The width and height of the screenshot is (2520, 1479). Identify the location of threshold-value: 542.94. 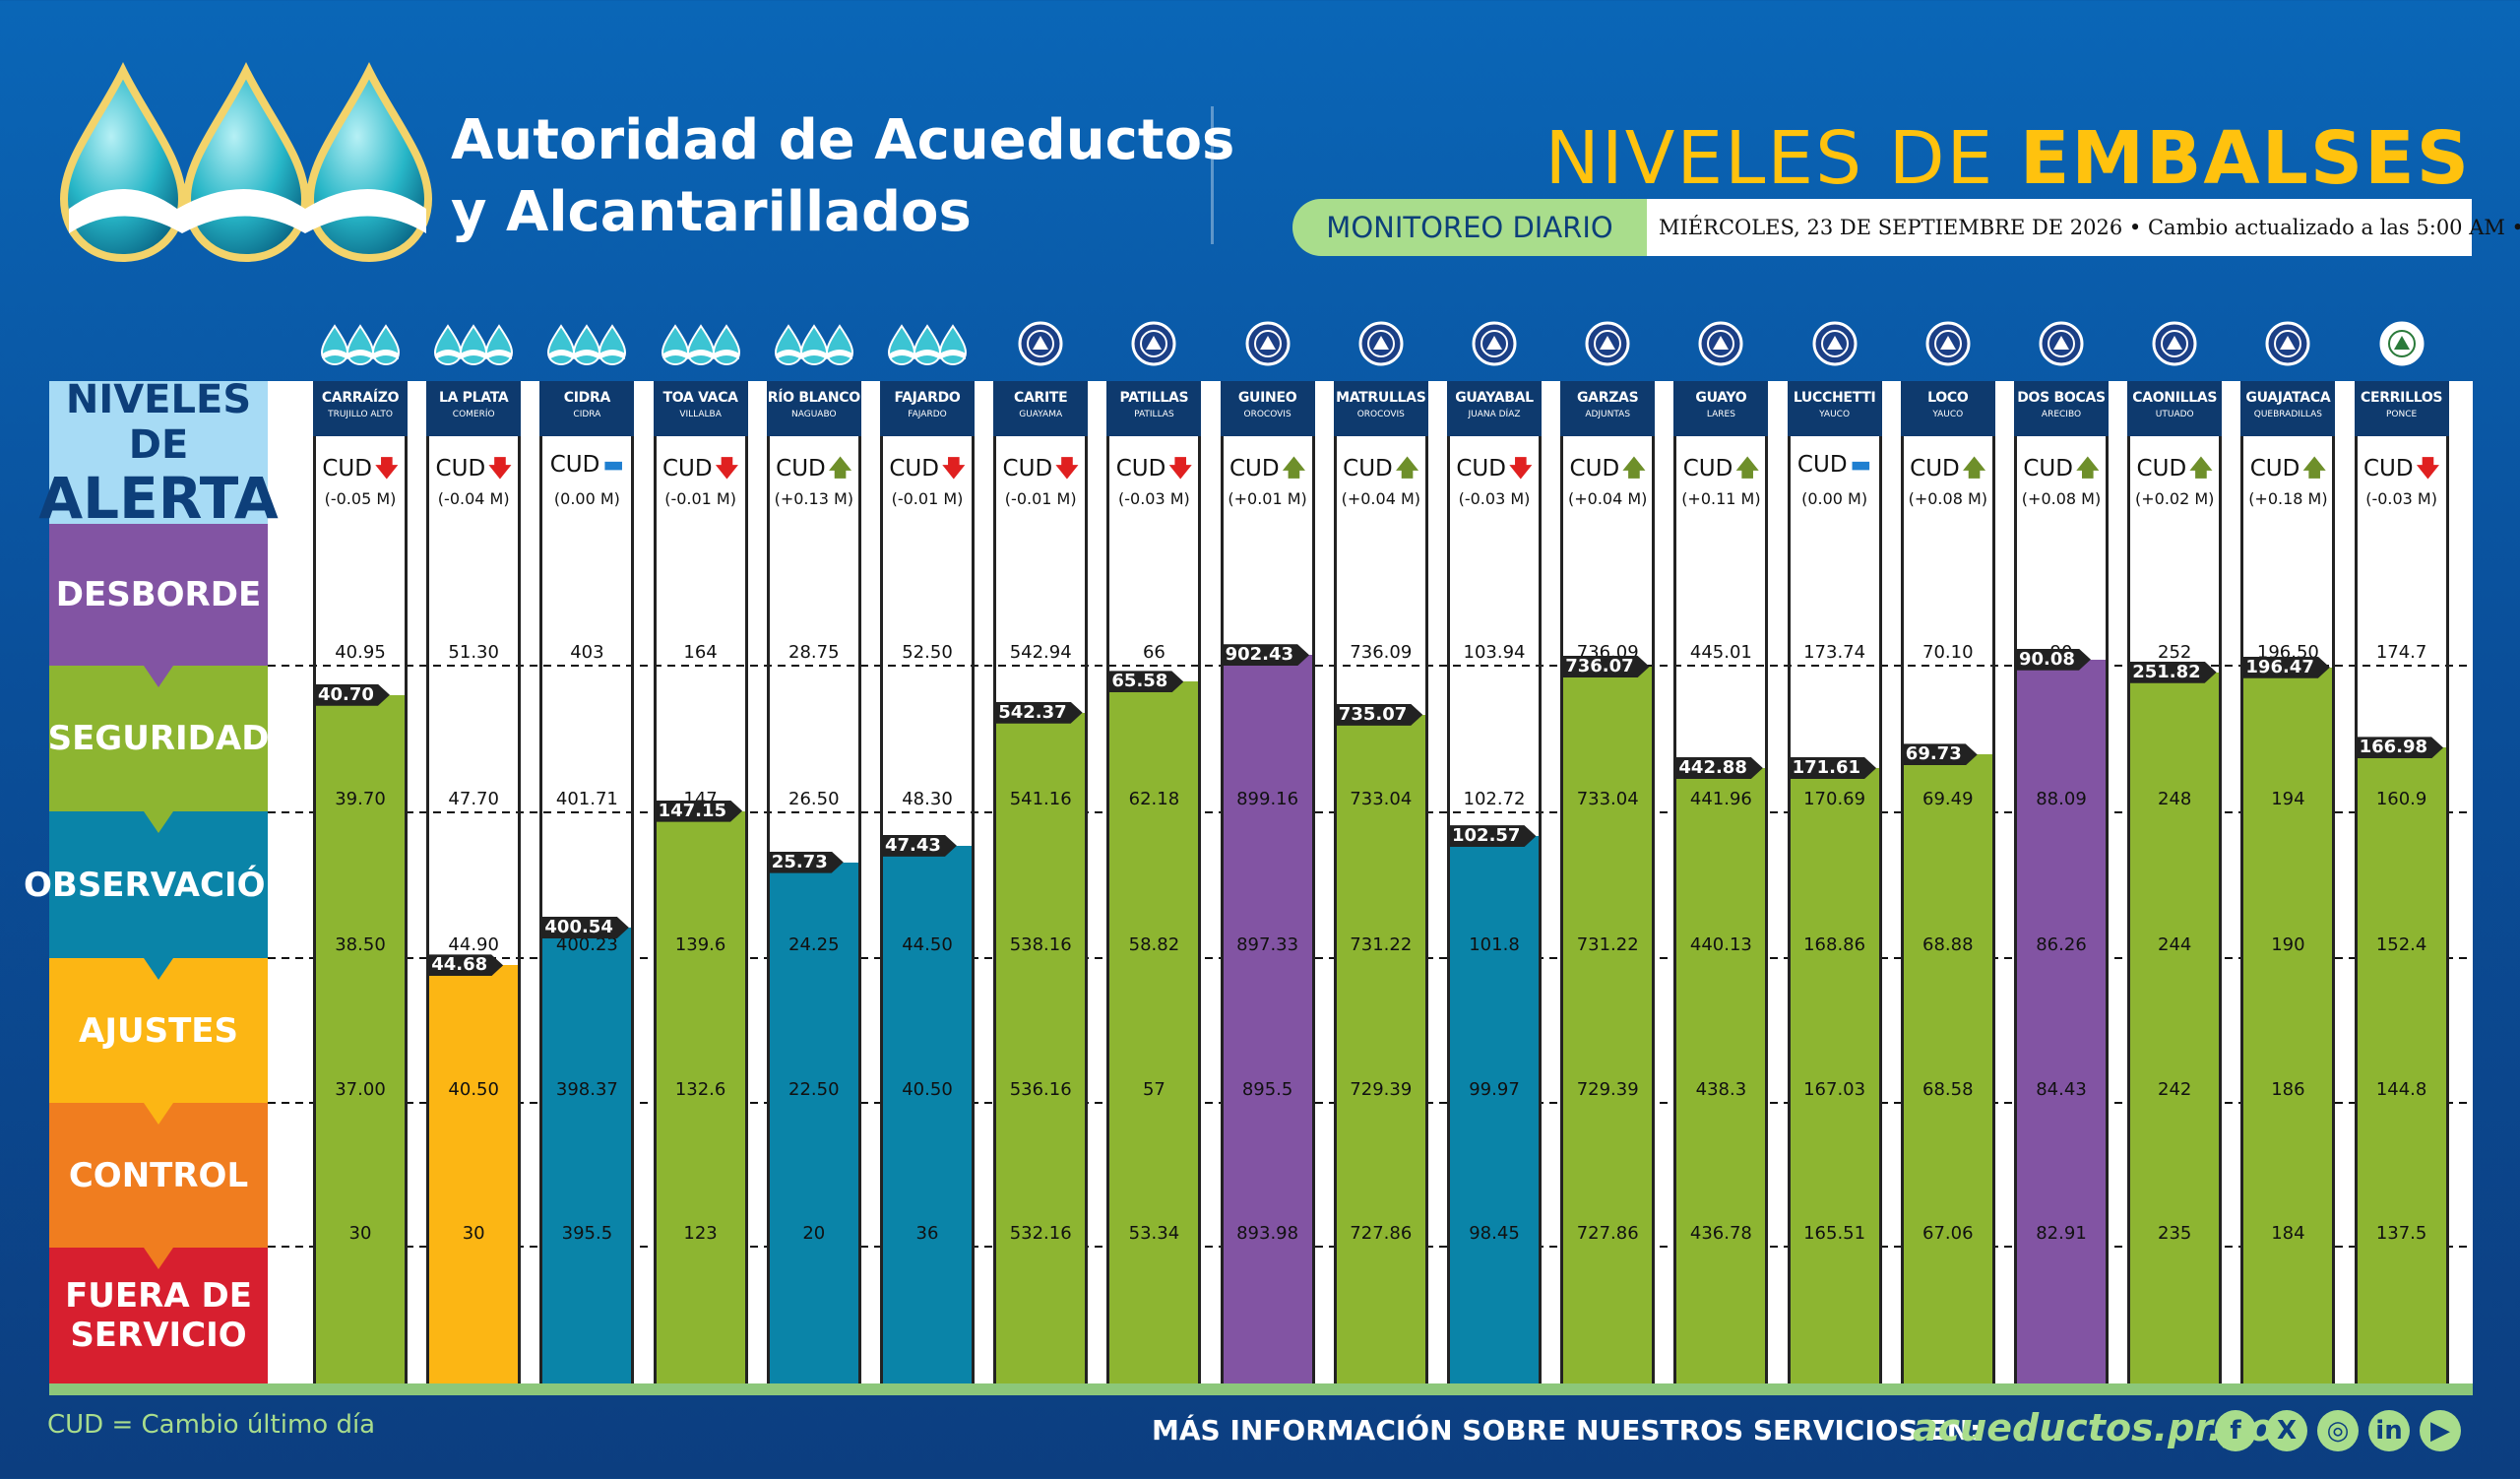
(1040, 652).